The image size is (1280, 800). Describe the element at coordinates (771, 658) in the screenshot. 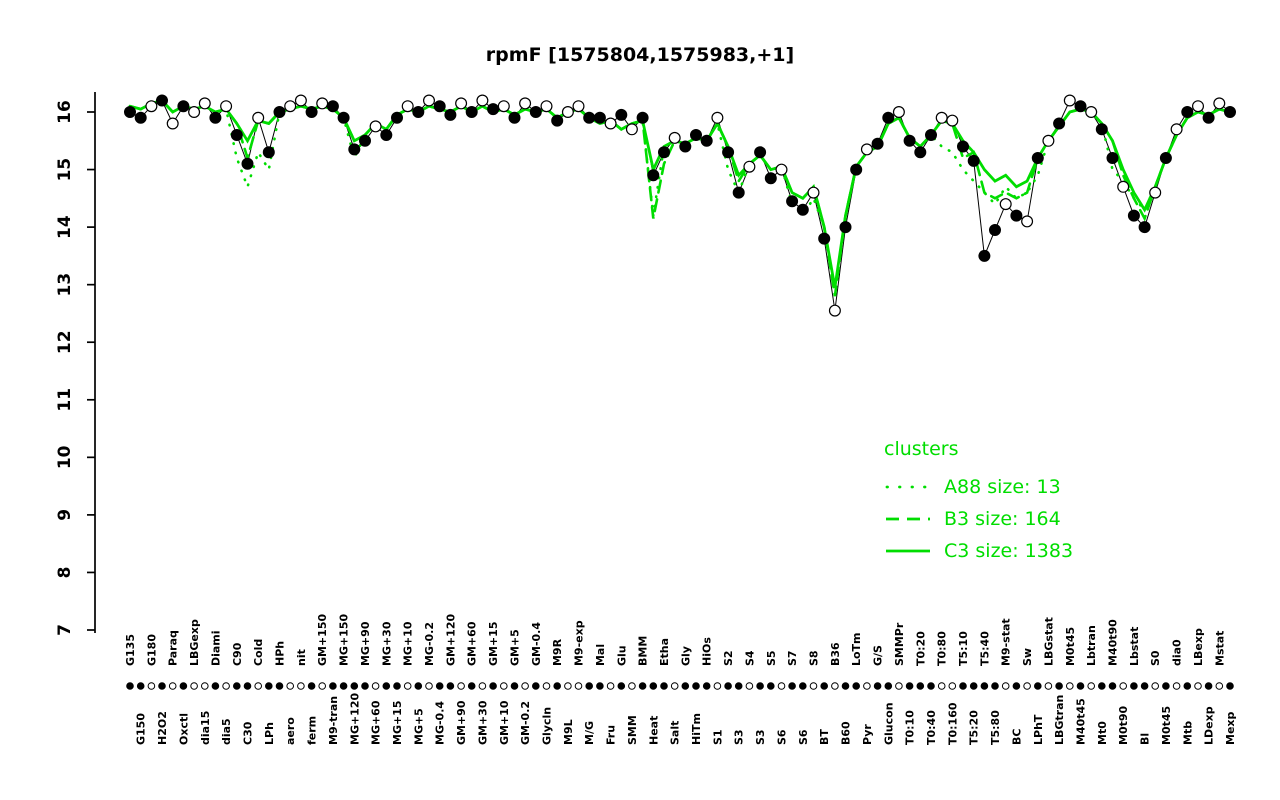

I see `x-category-label: S5` at that location.